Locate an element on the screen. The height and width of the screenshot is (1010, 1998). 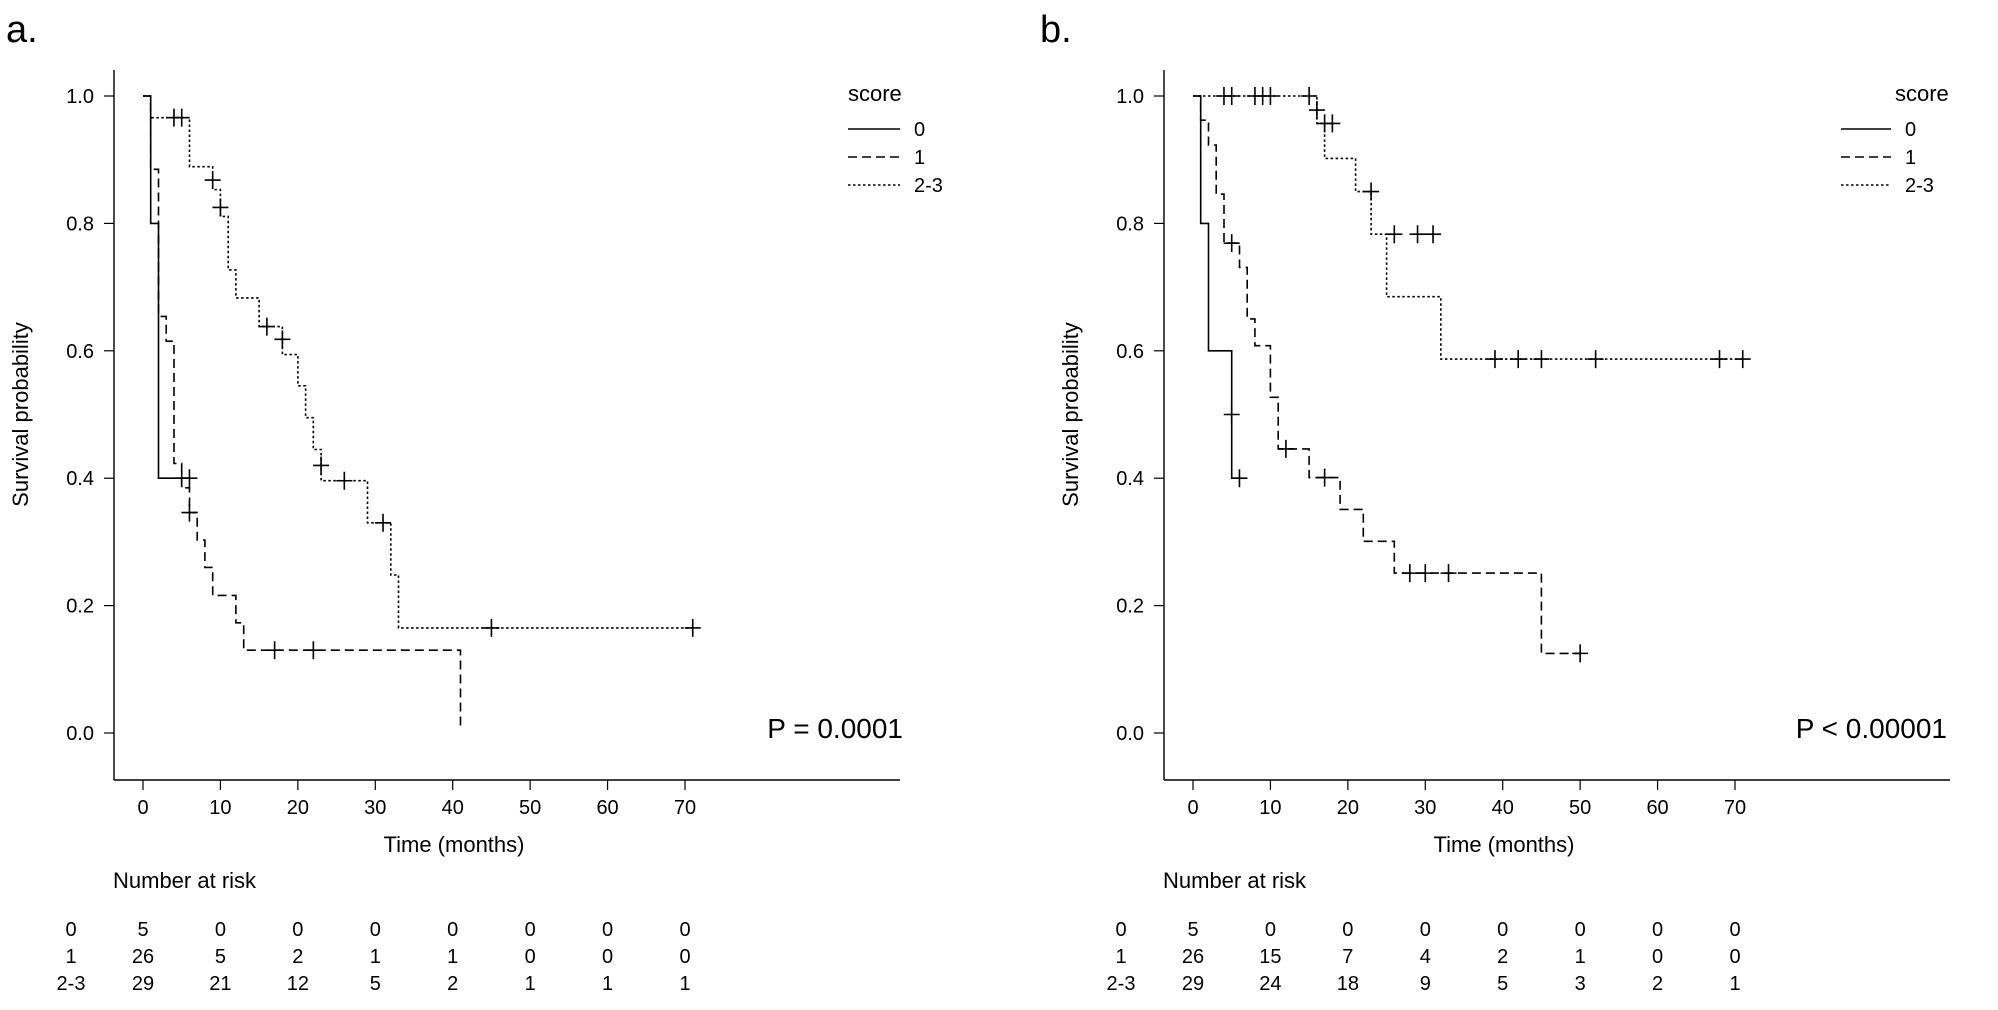
y-axis-title: Survival probability is located at coordinates (20, 414).